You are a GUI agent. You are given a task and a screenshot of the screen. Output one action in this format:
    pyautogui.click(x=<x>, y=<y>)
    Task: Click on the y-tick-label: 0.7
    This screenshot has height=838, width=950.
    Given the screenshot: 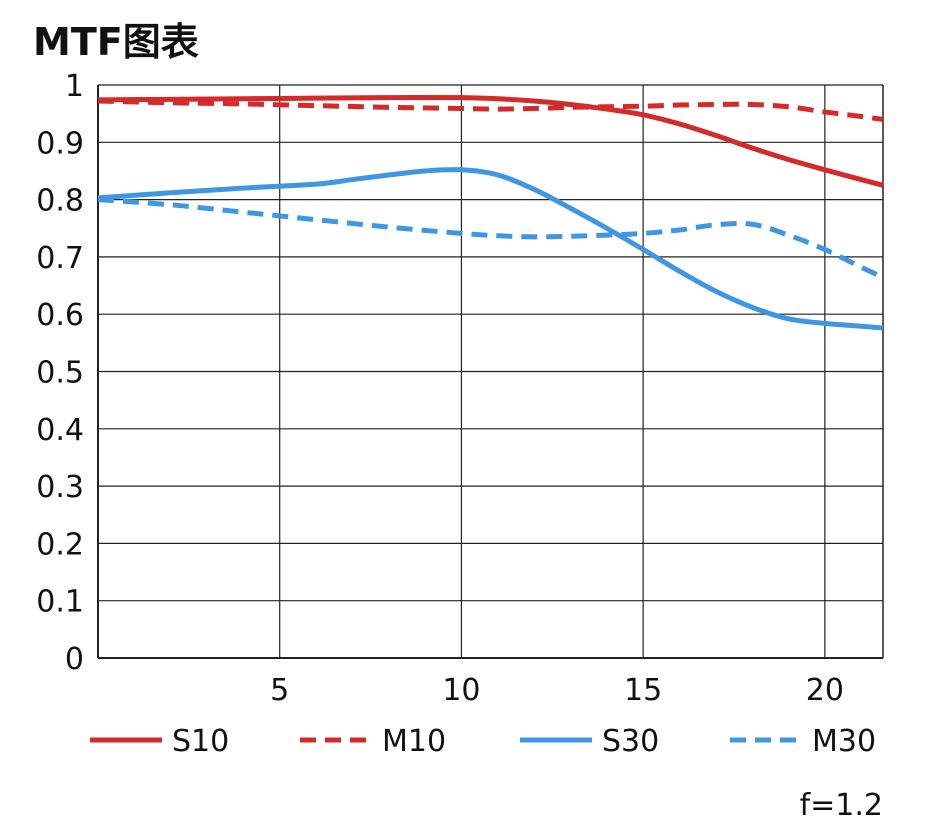 What is the action you would take?
    pyautogui.click(x=60, y=258)
    